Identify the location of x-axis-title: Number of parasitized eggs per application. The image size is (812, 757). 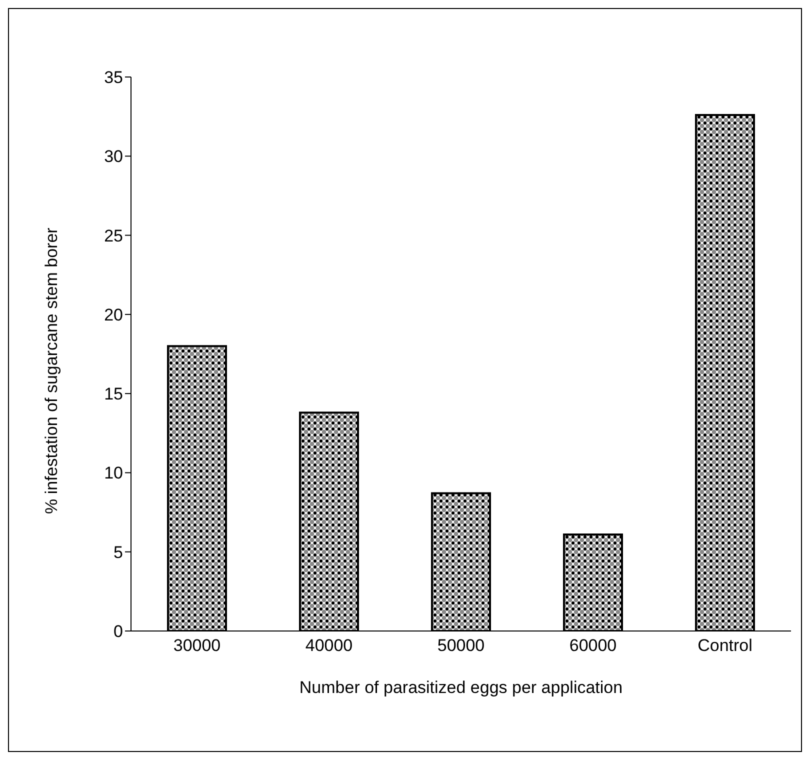
(461, 687).